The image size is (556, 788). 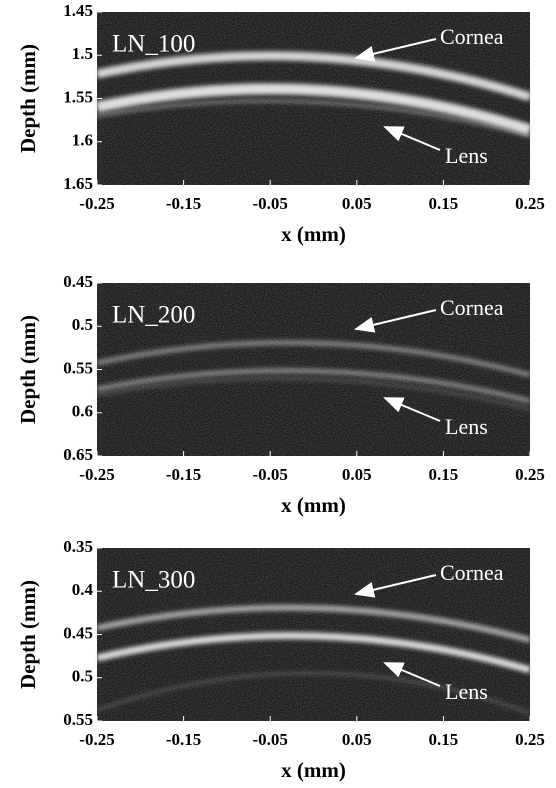 What do you see at coordinates (153, 44) in the screenshot?
I see `panel-label: LN_100` at bounding box center [153, 44].